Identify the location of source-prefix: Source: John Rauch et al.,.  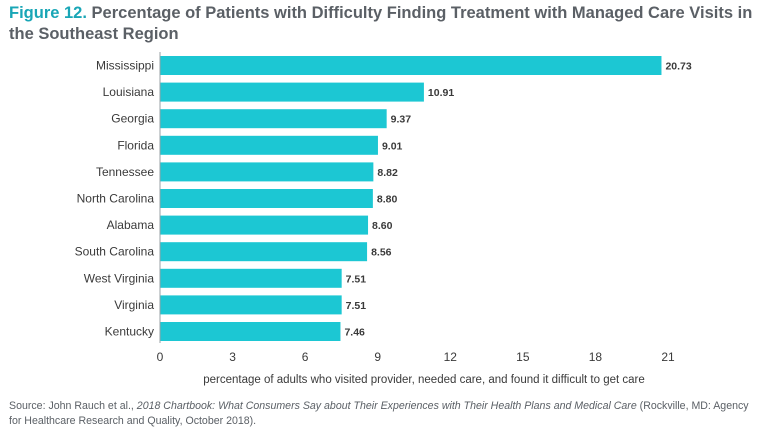
(73, 406).